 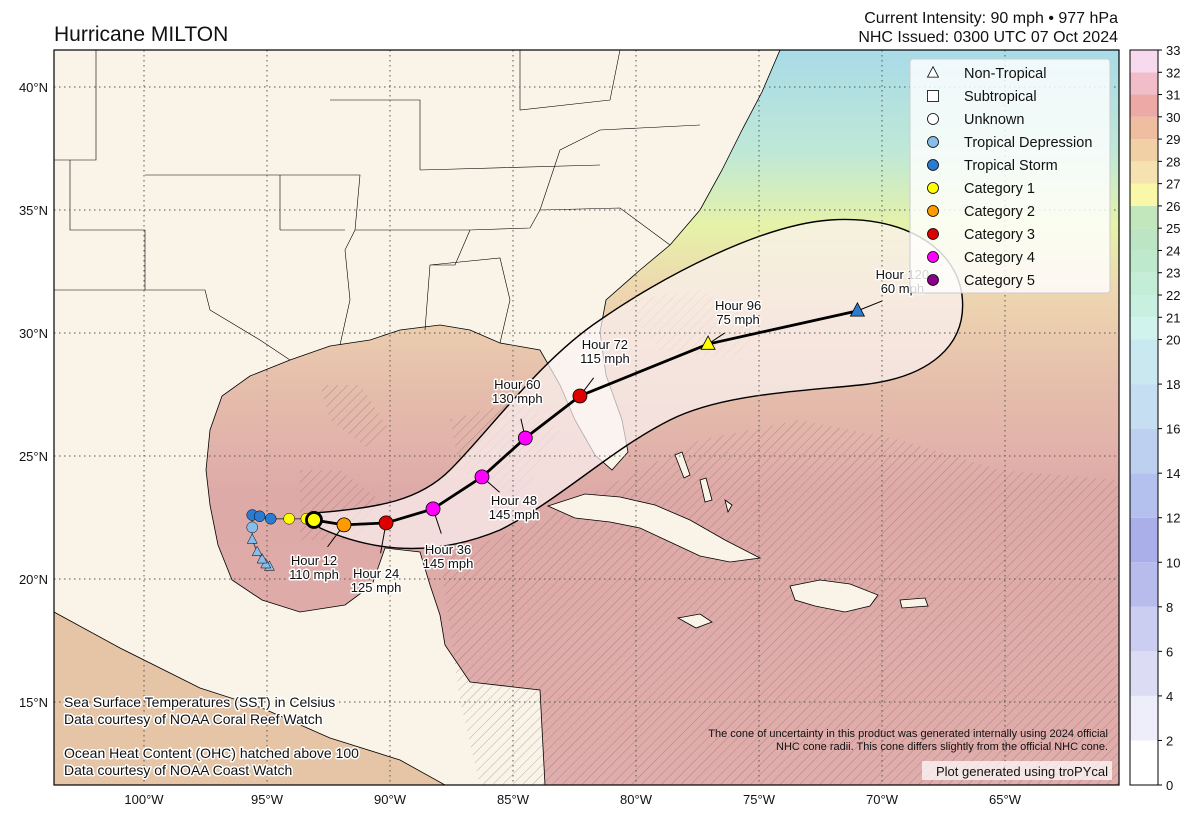 I want to click on legend-item: Category 4, so click(x=981, y=258).